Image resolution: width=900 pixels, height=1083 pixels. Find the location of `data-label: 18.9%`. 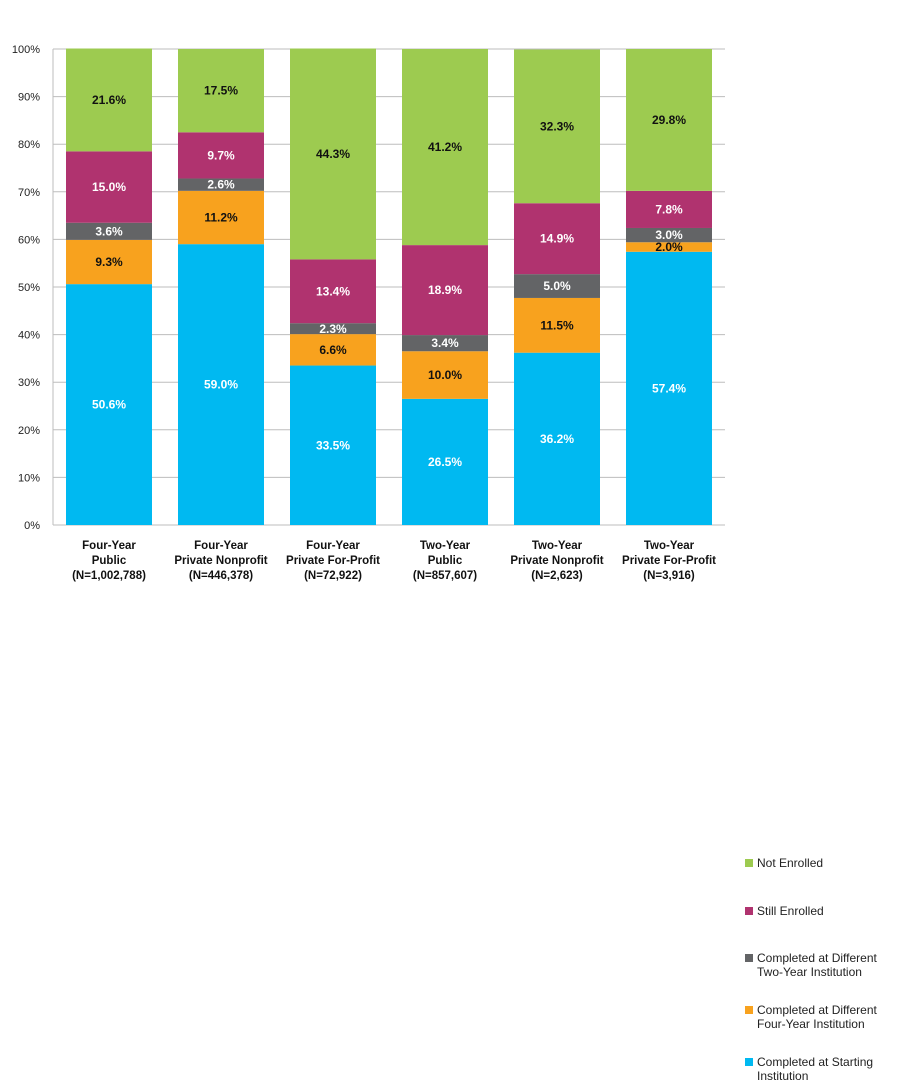

data-label: 18.9% is located at coordinates (445, 290).